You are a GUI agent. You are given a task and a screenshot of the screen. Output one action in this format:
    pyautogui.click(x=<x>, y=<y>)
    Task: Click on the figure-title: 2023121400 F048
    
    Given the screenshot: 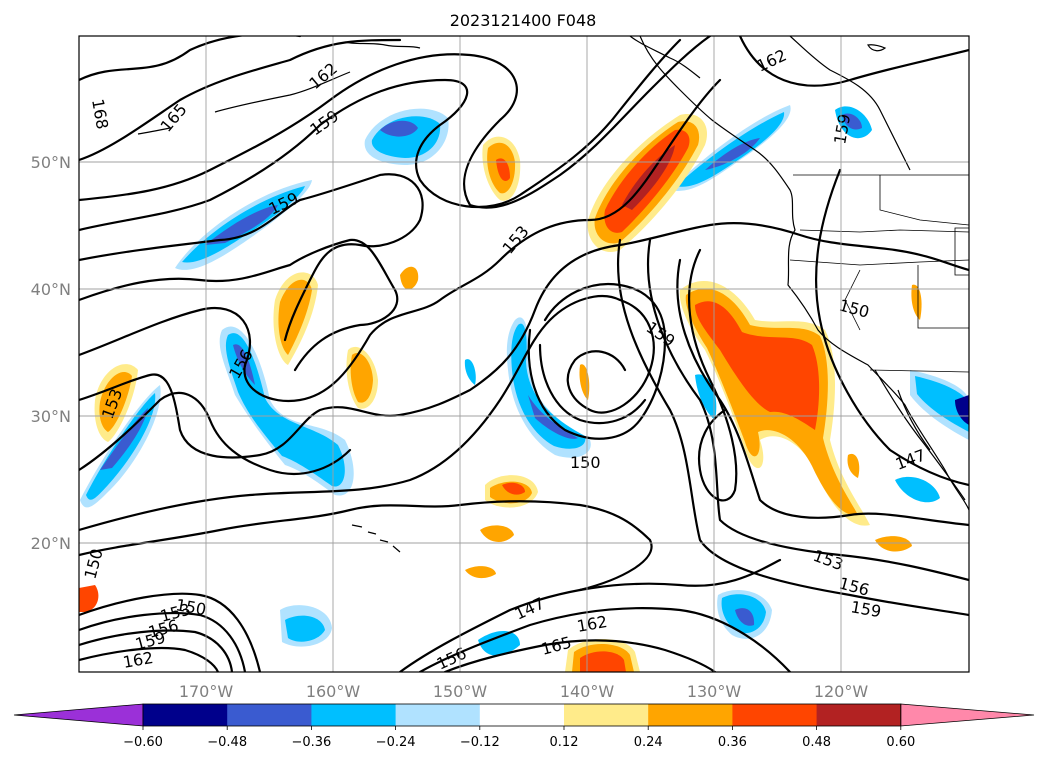 What is the action you would take?
    pyautogui.click(x=523, y=20)
    